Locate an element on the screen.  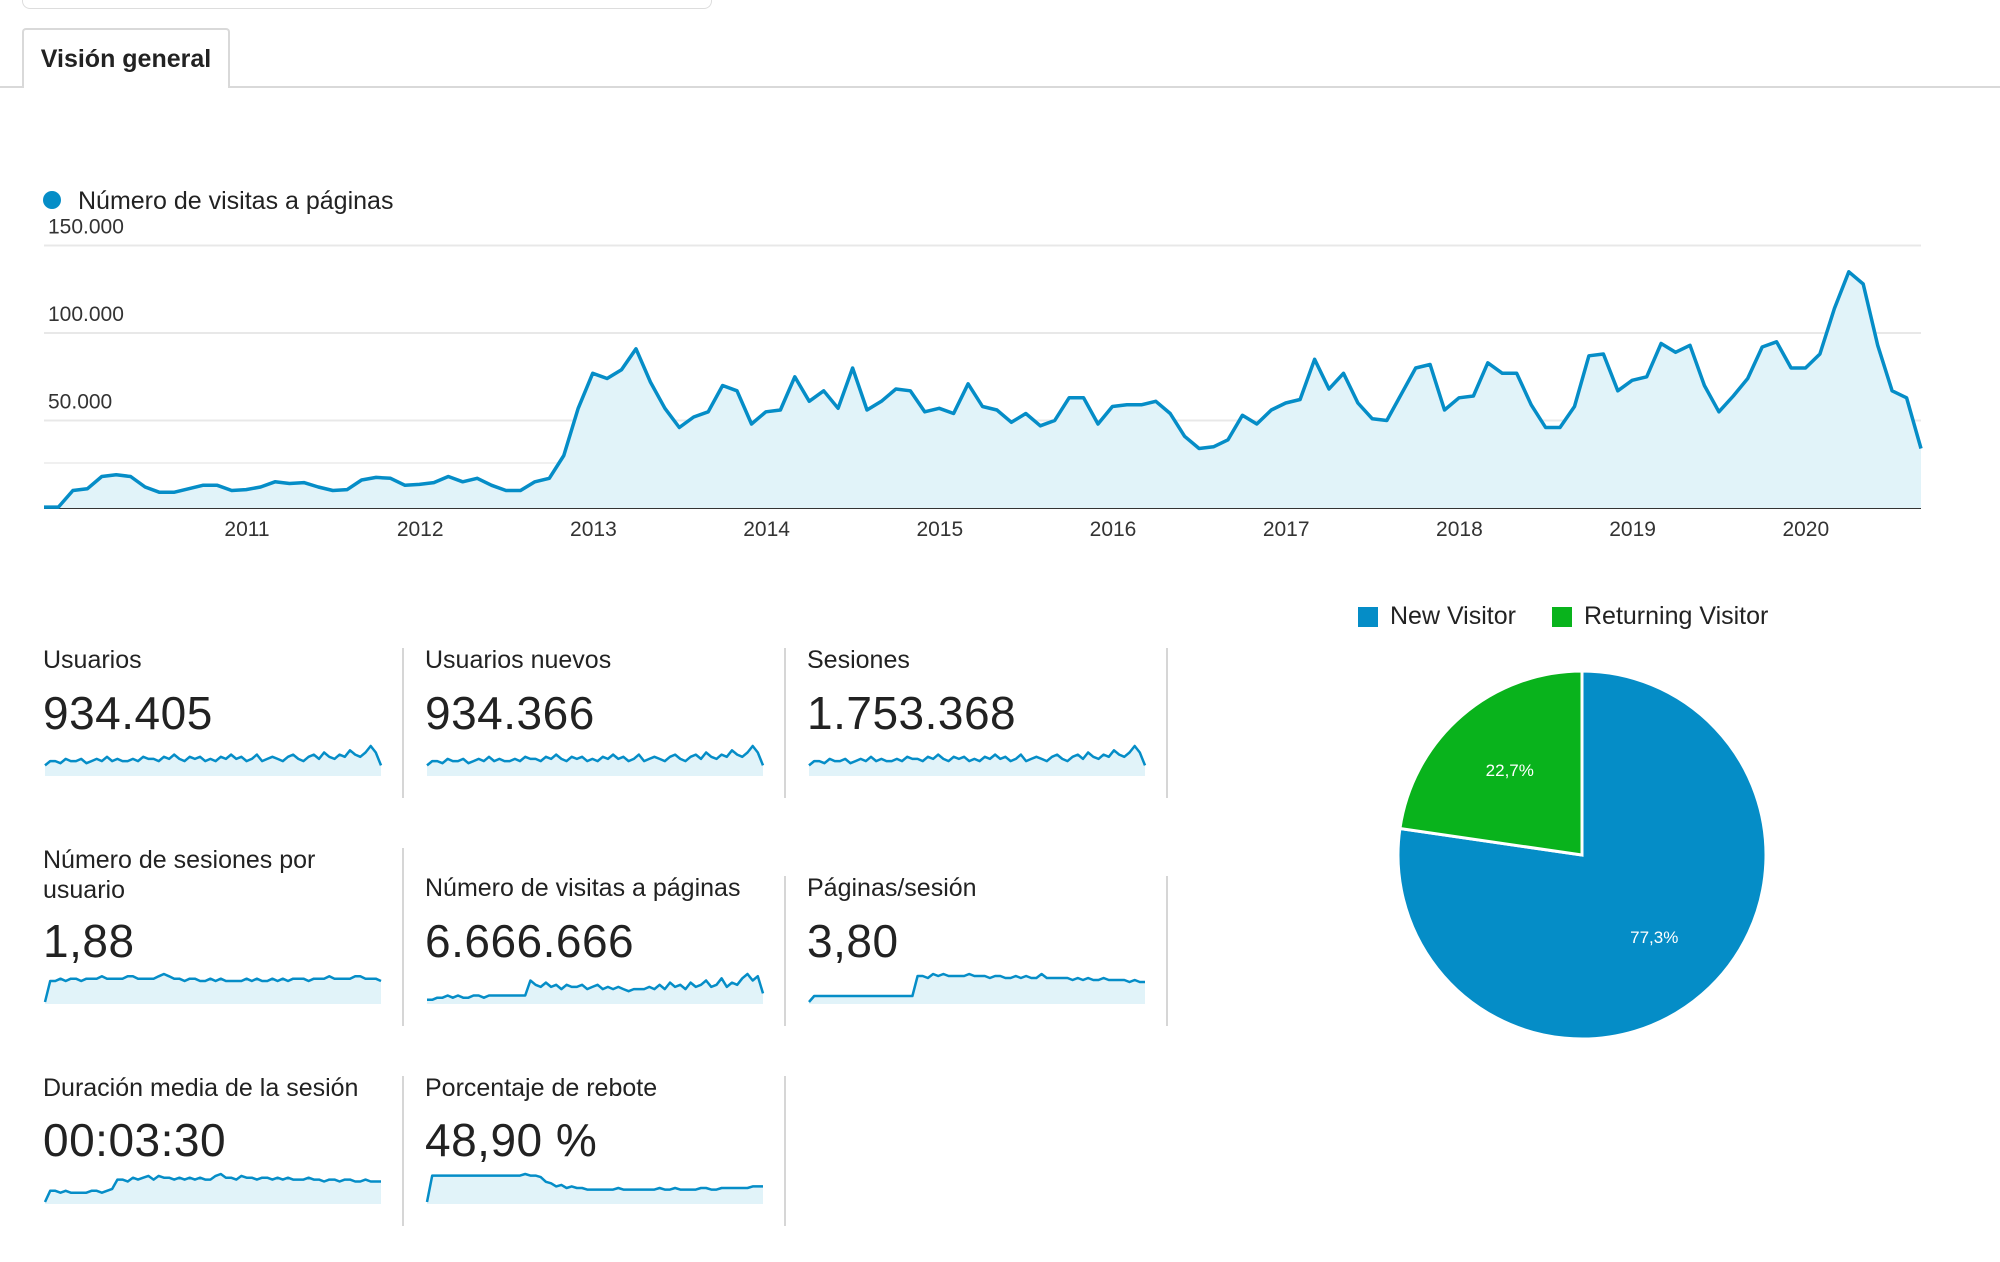
metric-value: 48,90 % is located at coordinates (511, 1140).